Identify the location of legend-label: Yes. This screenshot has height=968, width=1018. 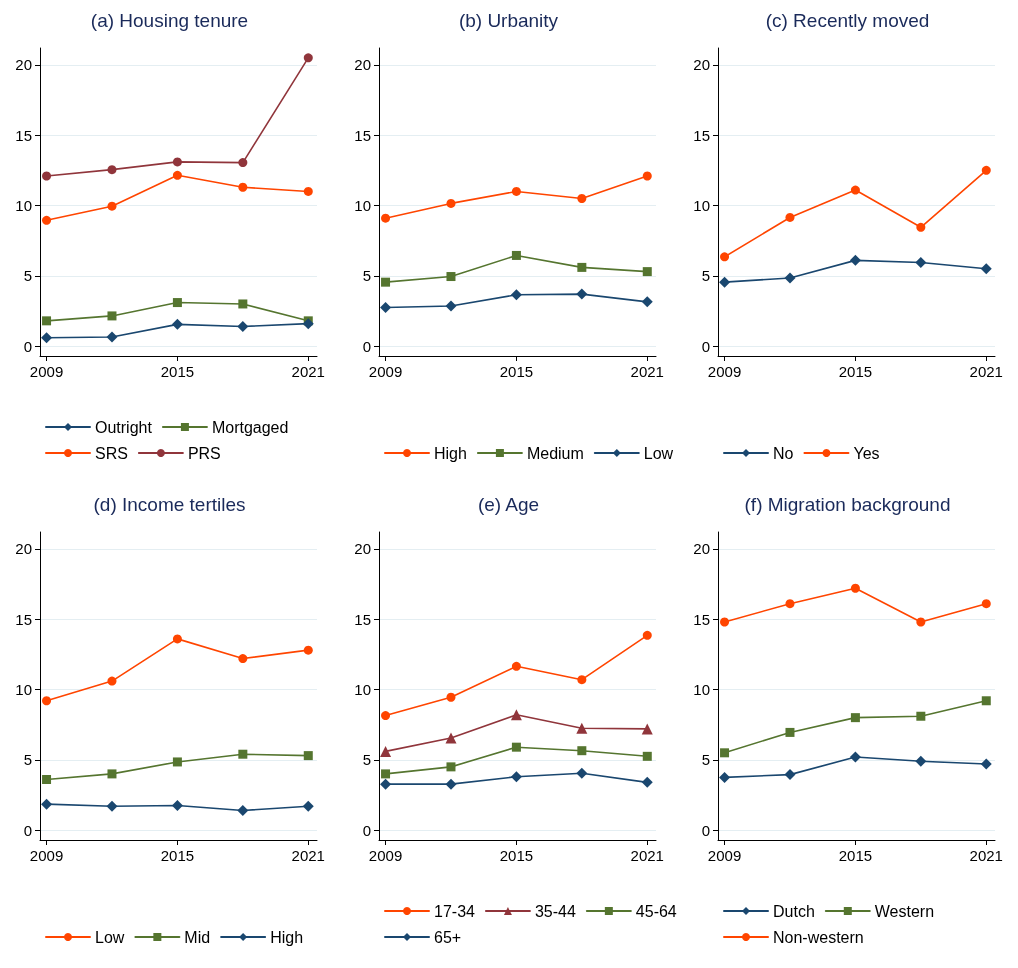
(866, 453).